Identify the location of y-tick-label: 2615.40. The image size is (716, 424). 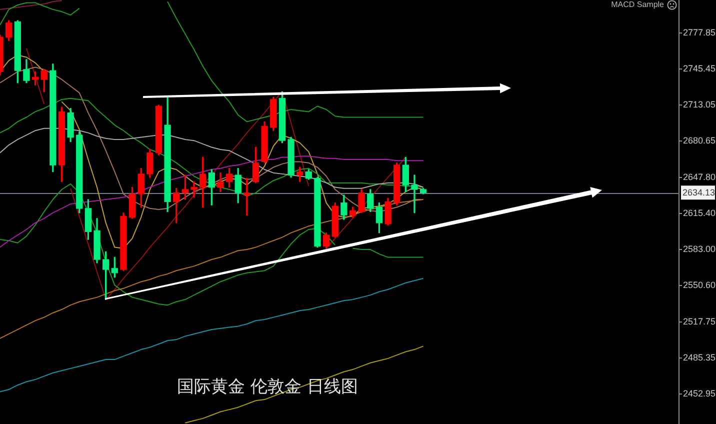
(699, 213).